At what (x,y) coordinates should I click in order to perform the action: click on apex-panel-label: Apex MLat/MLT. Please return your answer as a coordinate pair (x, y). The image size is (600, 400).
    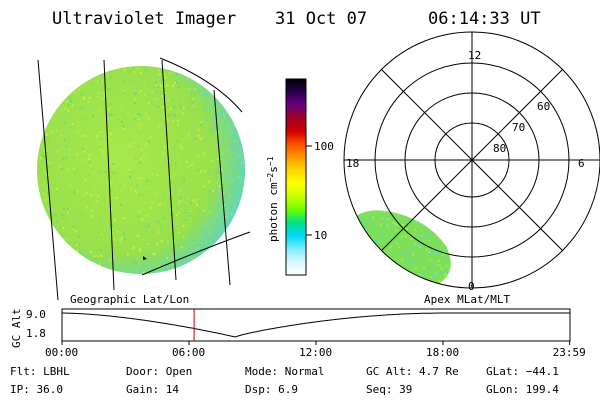
    Looking at the image, I should click on (467, 299).